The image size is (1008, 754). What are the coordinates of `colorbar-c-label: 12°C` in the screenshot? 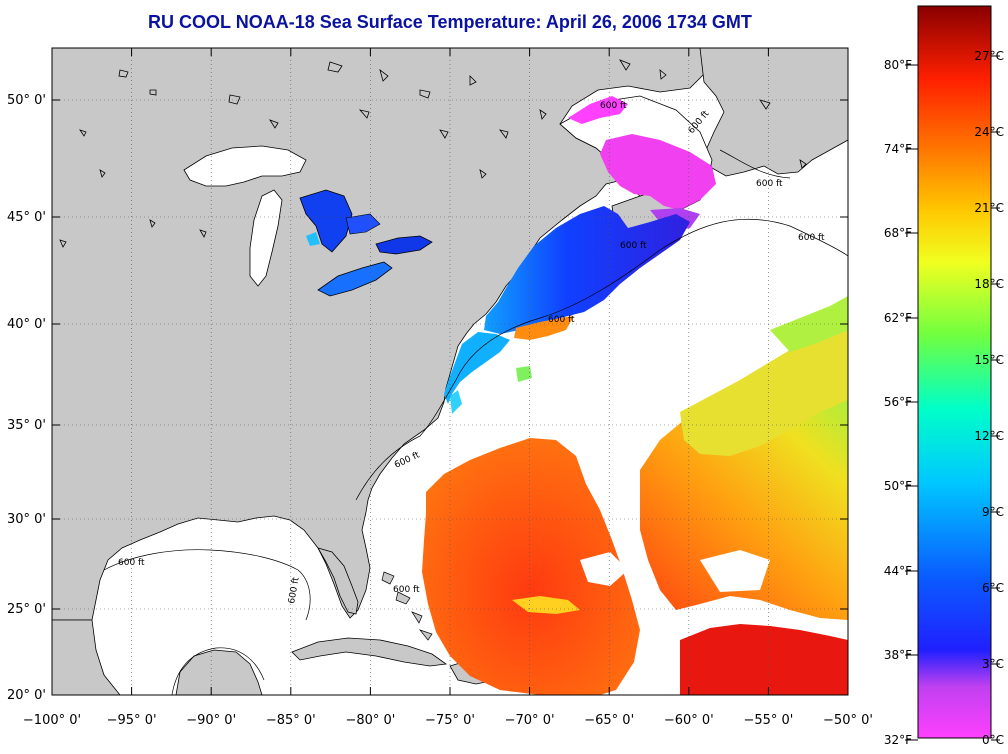 It's located at (989, 436).